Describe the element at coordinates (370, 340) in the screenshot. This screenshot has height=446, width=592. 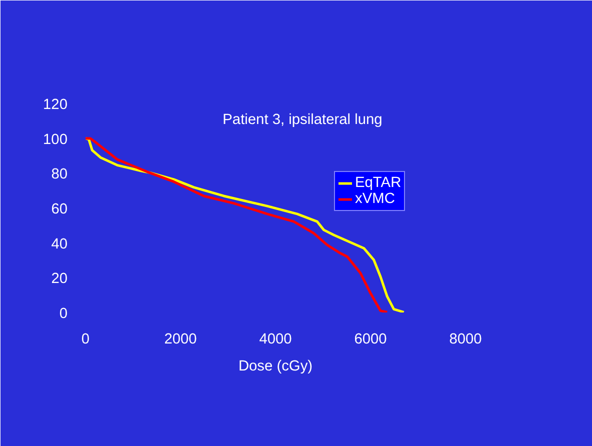
I see `x-tick-label: 6000` at that location.